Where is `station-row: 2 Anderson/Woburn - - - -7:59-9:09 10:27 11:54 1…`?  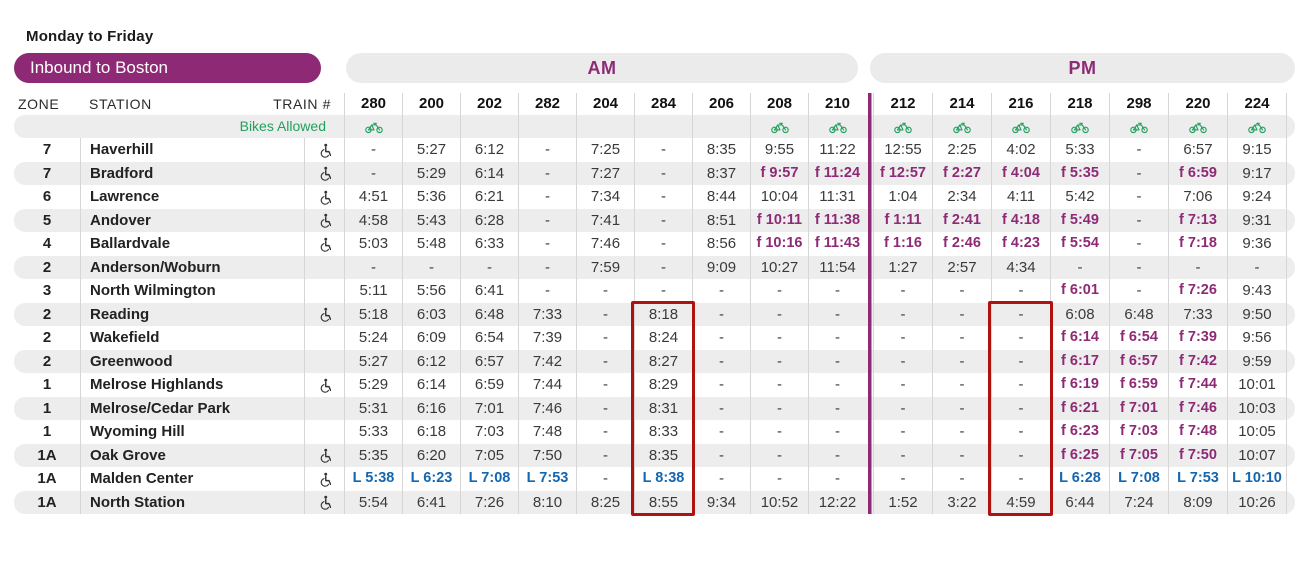
station-row: 2 Anderson/Woburn - - - -7:59-9:09 10:27 11:54 1… is located at coordinates (654, 267).